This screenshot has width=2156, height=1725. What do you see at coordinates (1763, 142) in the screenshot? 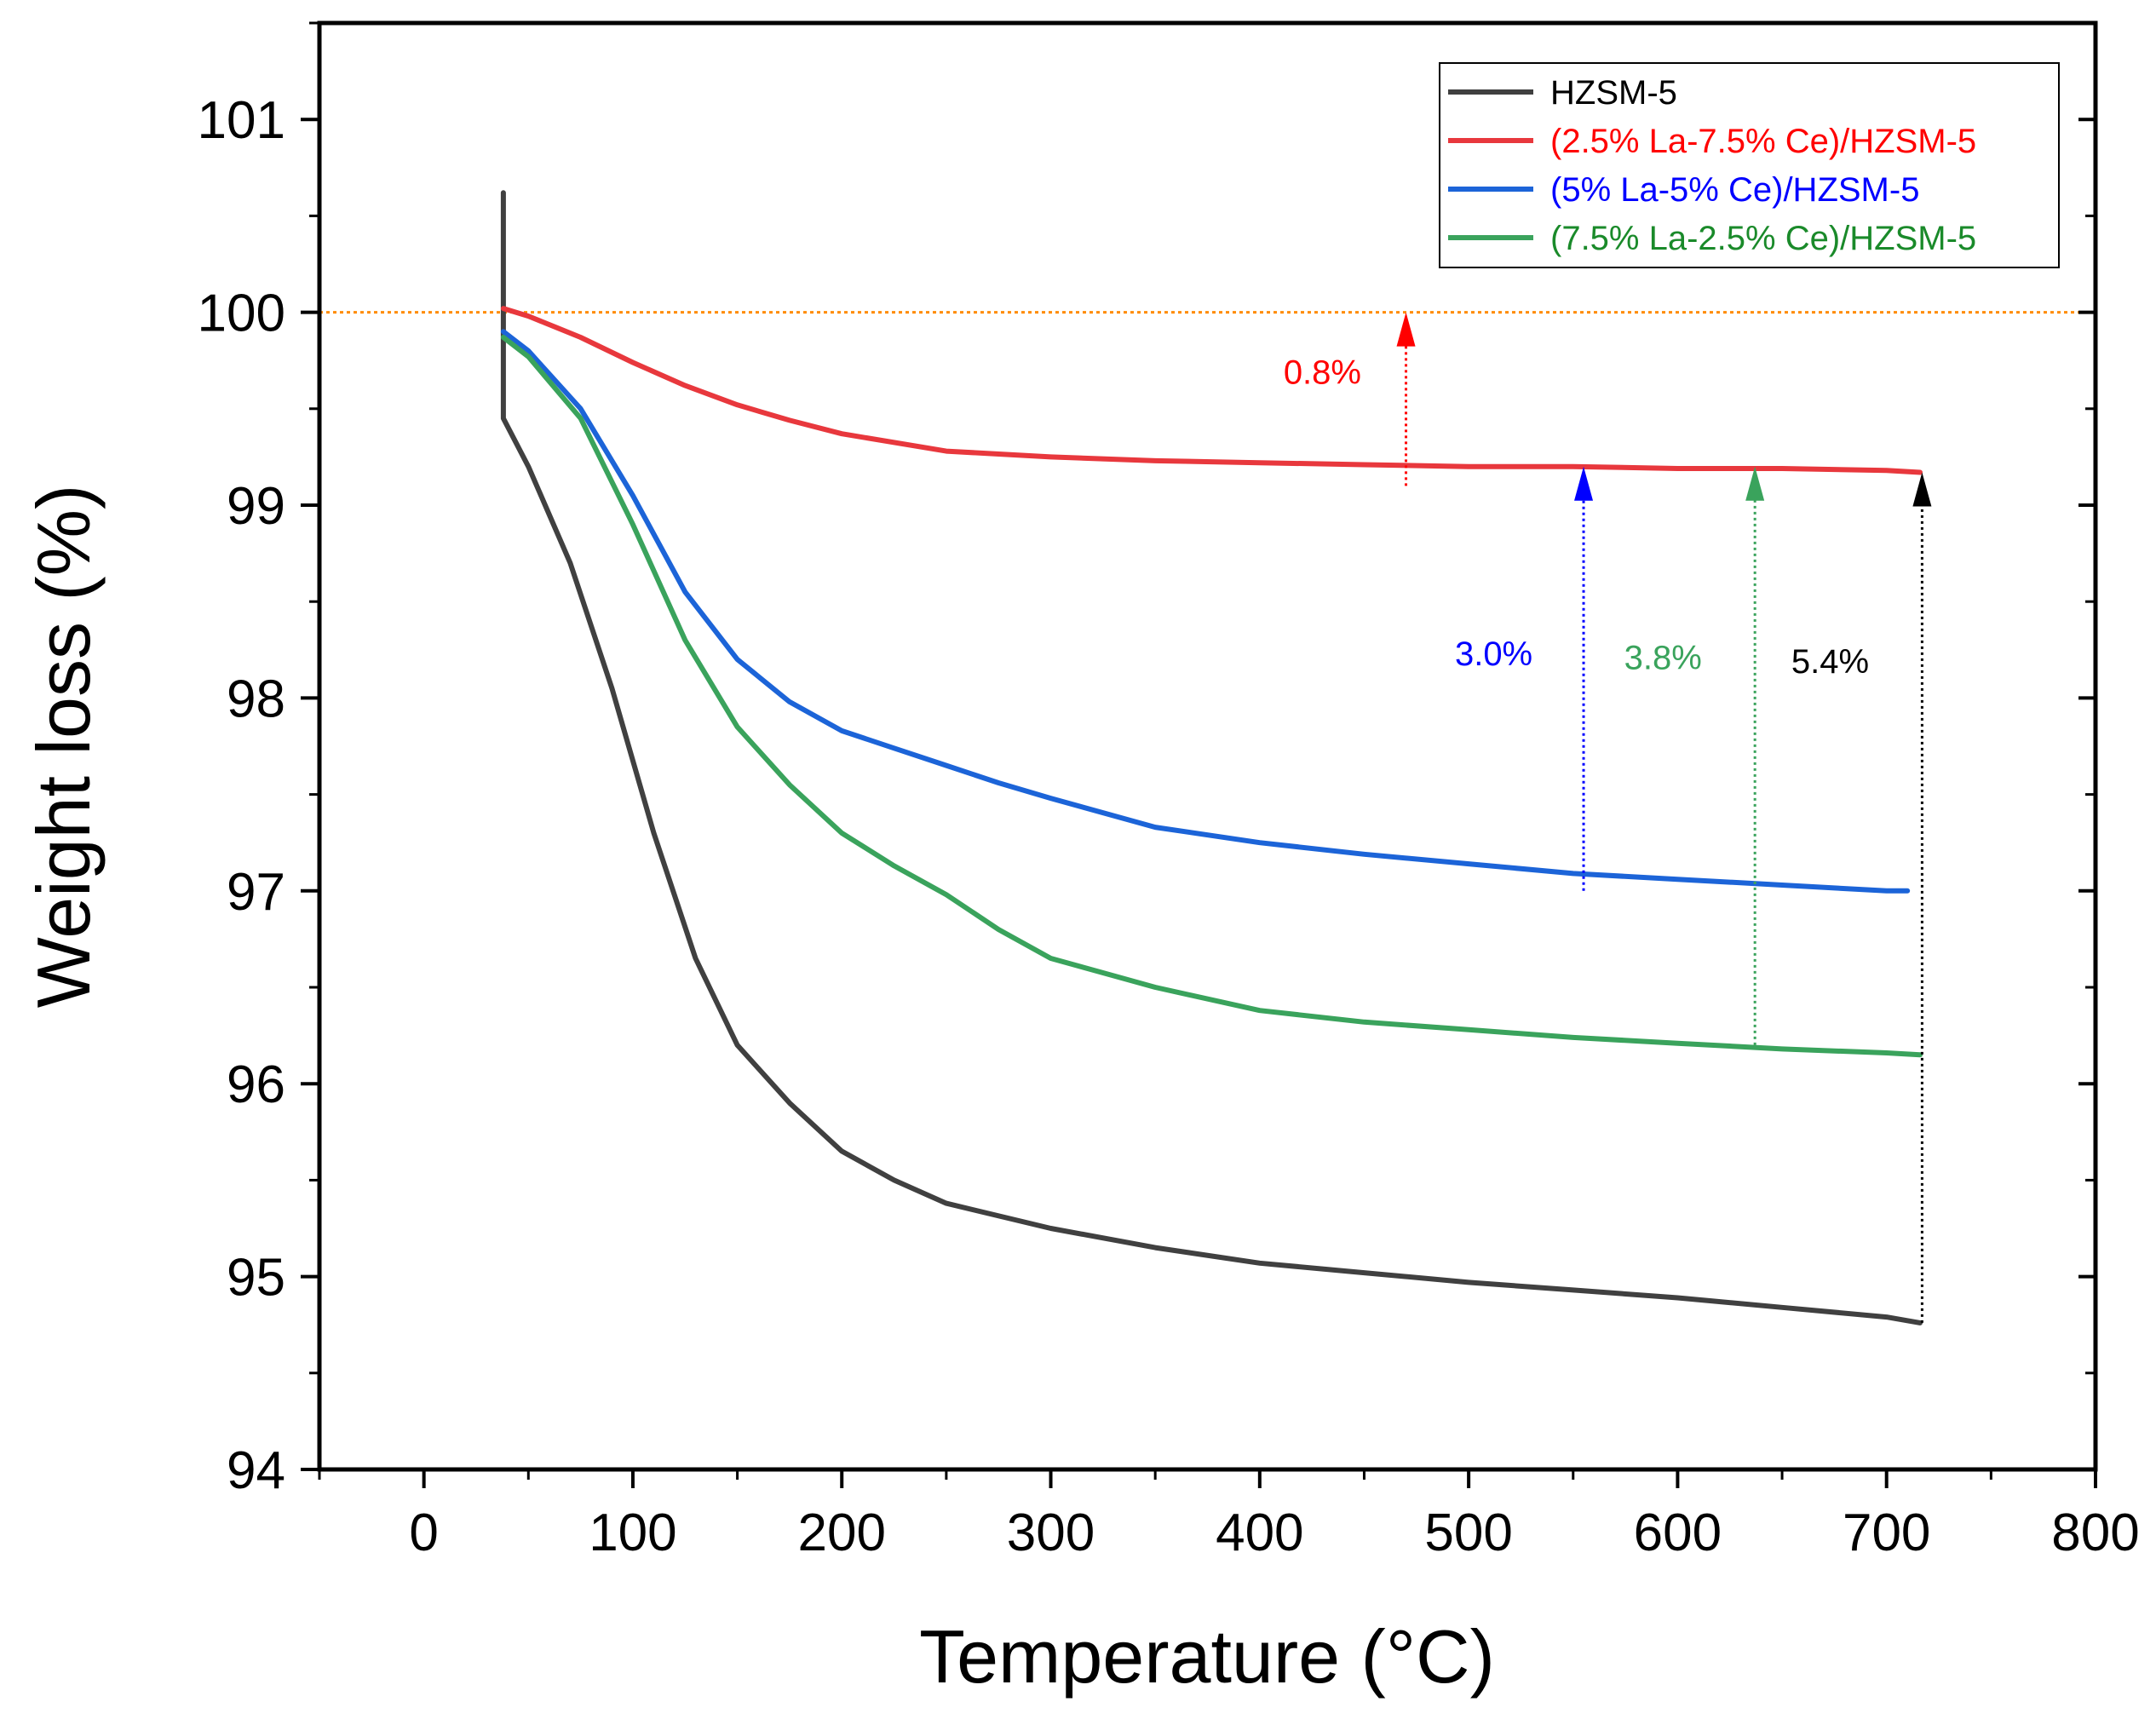
I see `legend-label-2: (2.5% La-7.5% Ce)/HZSM-5` at bounding box center [1763, 142].